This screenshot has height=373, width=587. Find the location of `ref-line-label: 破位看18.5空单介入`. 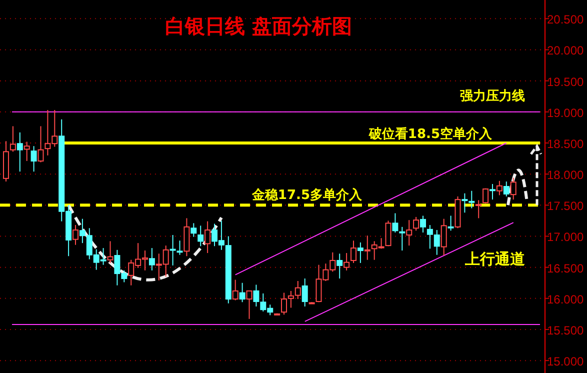

ref-line-label: 破位看18.5空单介入 is located at coordinates (430, 134).